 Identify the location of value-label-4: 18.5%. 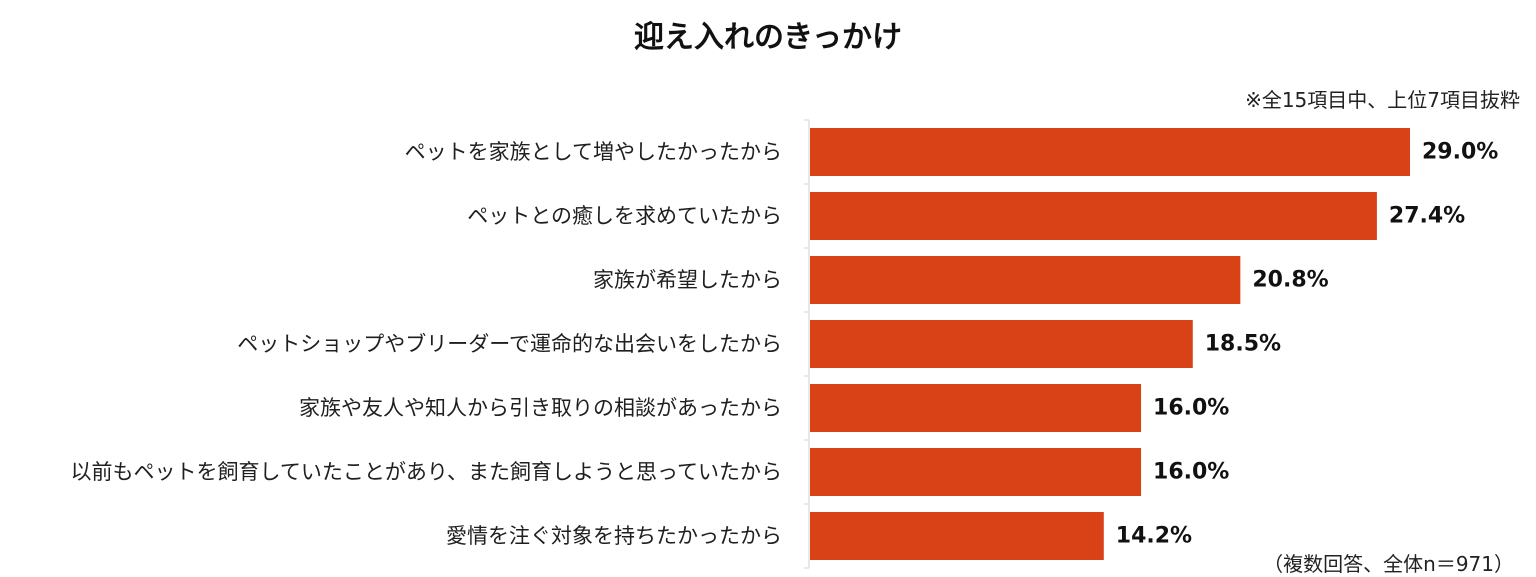
(1243, 344).